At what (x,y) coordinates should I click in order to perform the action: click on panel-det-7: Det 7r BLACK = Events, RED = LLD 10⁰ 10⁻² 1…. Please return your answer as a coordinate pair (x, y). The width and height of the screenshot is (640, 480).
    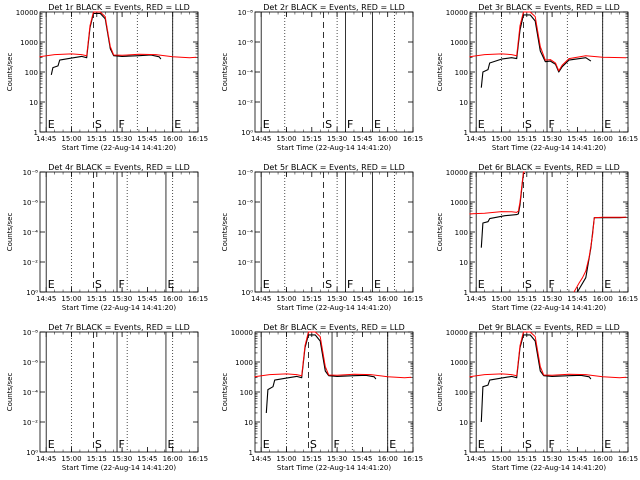
    Looking at the image, I should click on (107, 397).